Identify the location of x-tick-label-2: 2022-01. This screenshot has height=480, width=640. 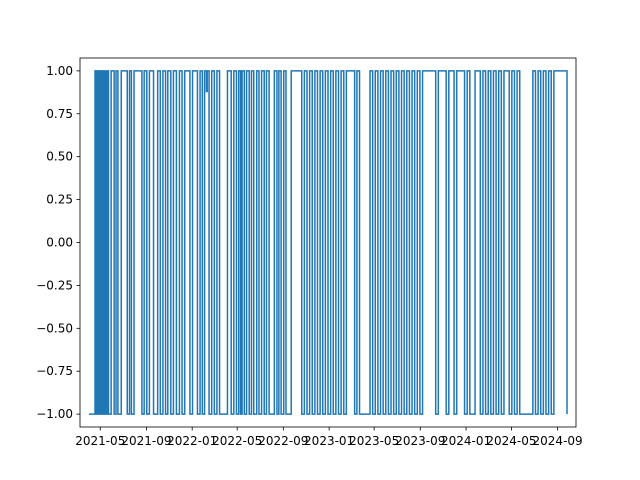
(192, 441).